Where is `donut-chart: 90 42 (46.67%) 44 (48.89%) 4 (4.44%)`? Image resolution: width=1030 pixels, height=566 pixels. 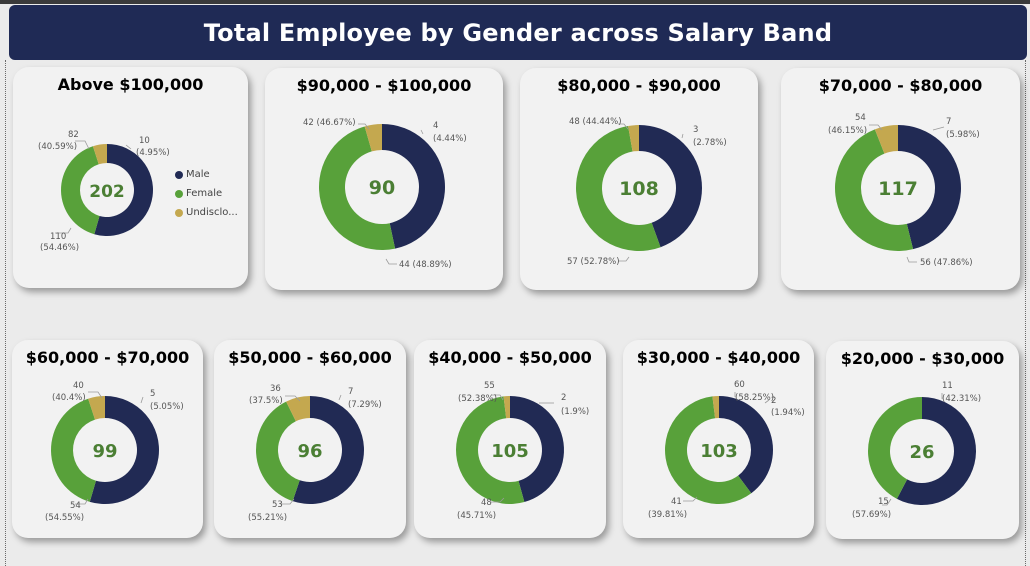
donut-chart: 90 42 (46.67%) 44 (48.89%) 4 (4.44%) is located at coordinates (385, 194).